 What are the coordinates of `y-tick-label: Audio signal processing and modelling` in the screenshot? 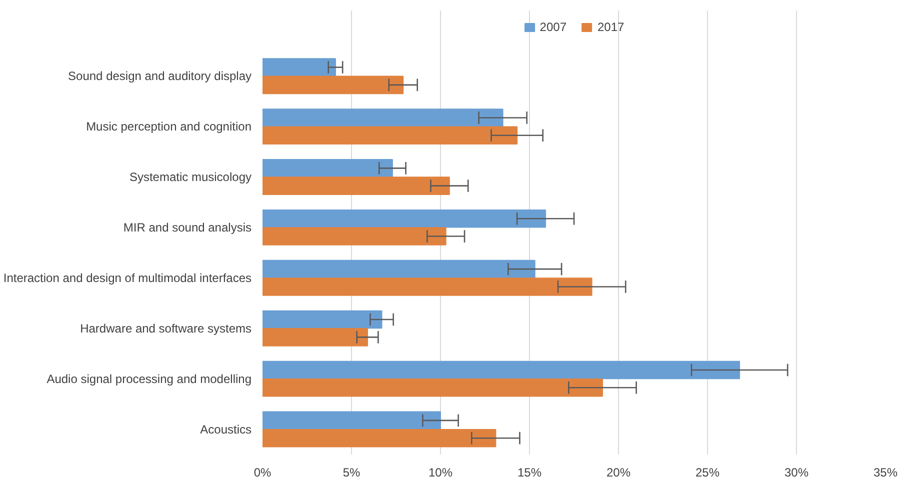 It's located at (149, 379).